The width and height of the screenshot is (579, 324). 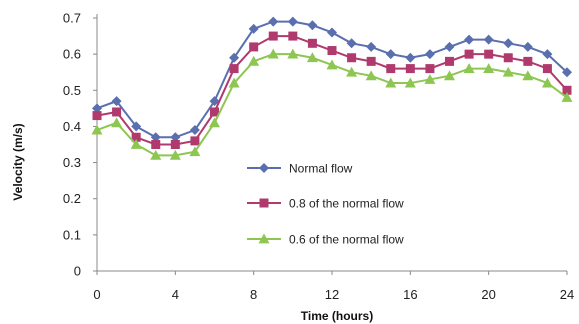 What do you see at coordinates (72, 90) in the screenshot?
I see `y-tick-label: 0.5` at bounding box center [72, 90].